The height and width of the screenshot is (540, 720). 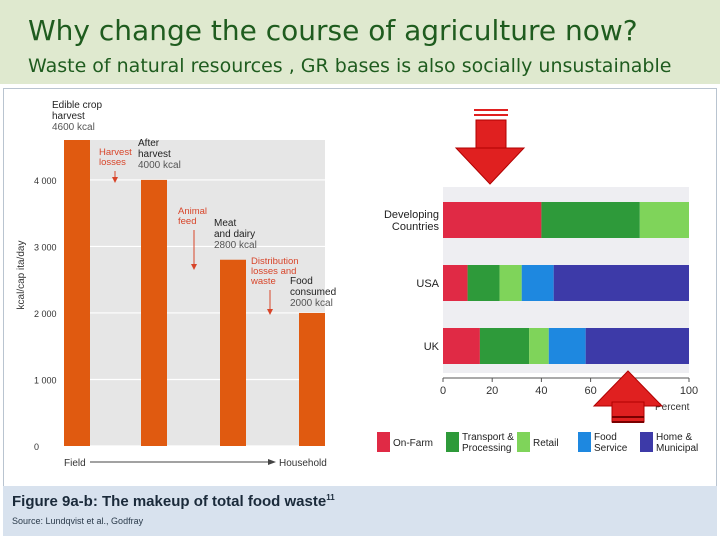 I want to click on right-stacked-bars, so click(x=566, y=283).